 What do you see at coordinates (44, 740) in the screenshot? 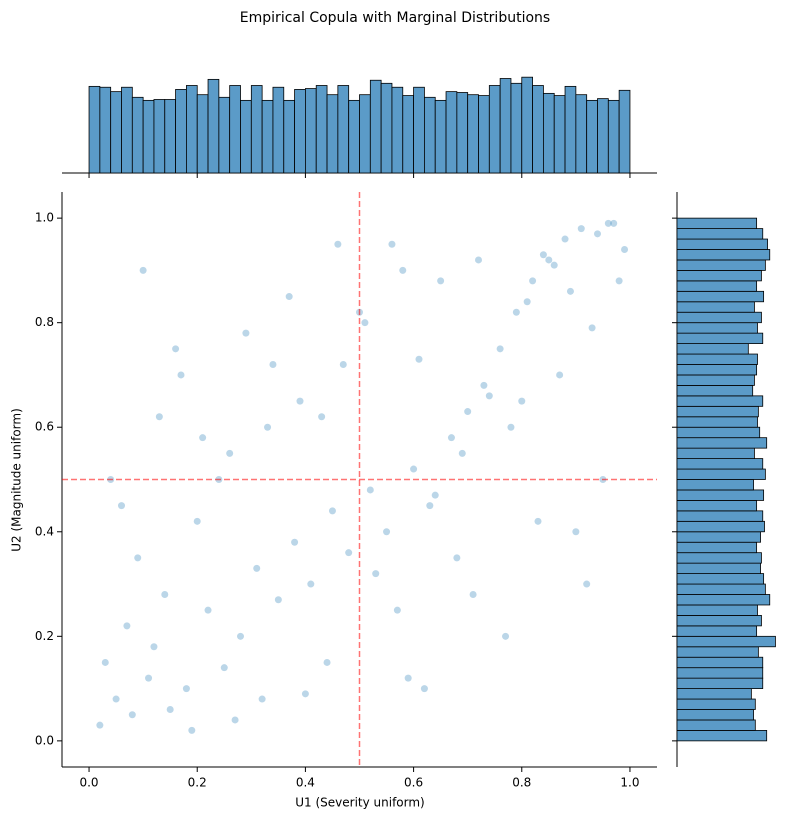
I see `y-tick-label: 0.0` at bounding box center [44, 740].